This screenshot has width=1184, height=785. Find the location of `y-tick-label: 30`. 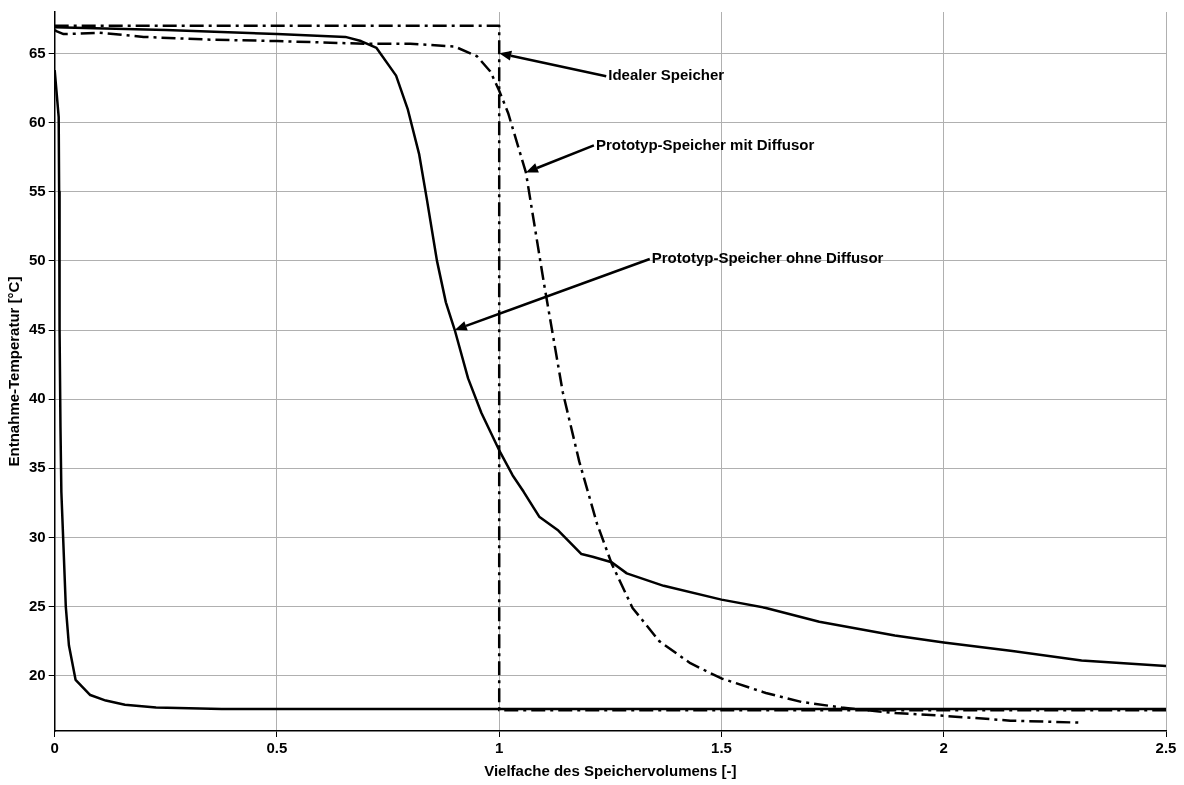

y-tick-label: 30 is located at coordinates (37, 536).